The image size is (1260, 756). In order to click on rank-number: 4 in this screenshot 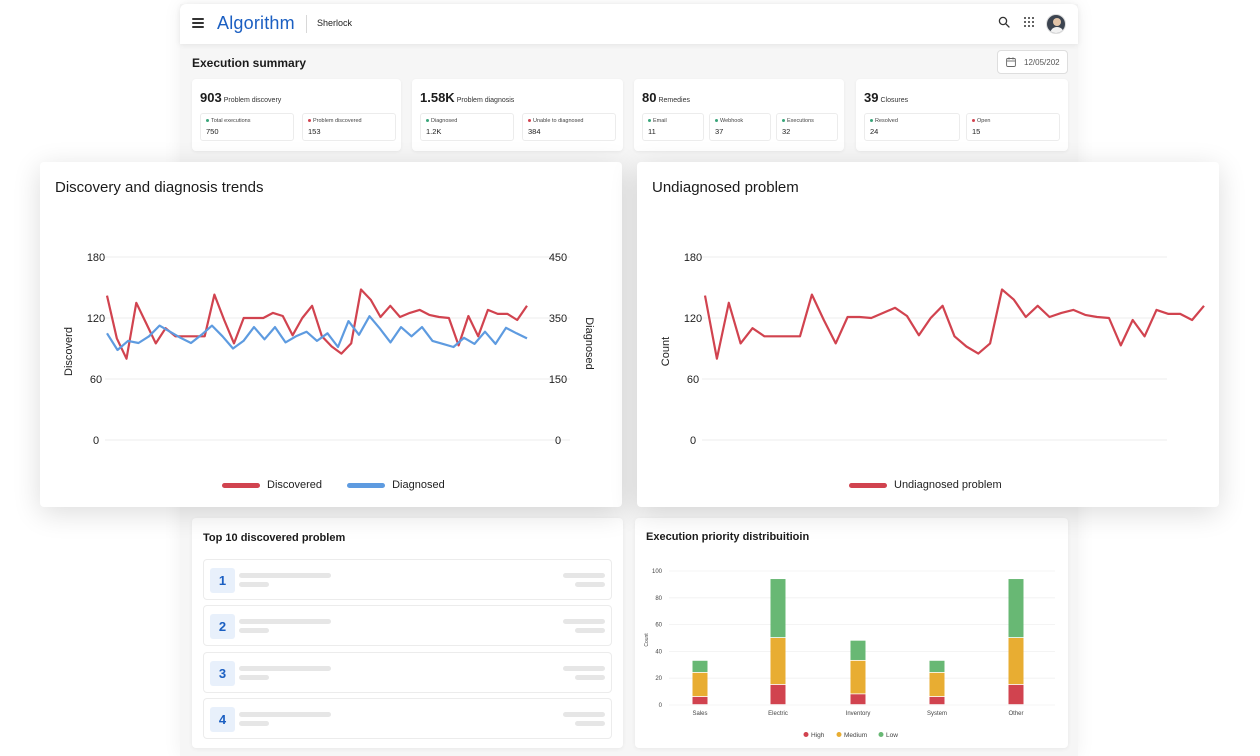, I will do `click(222, 719)`.